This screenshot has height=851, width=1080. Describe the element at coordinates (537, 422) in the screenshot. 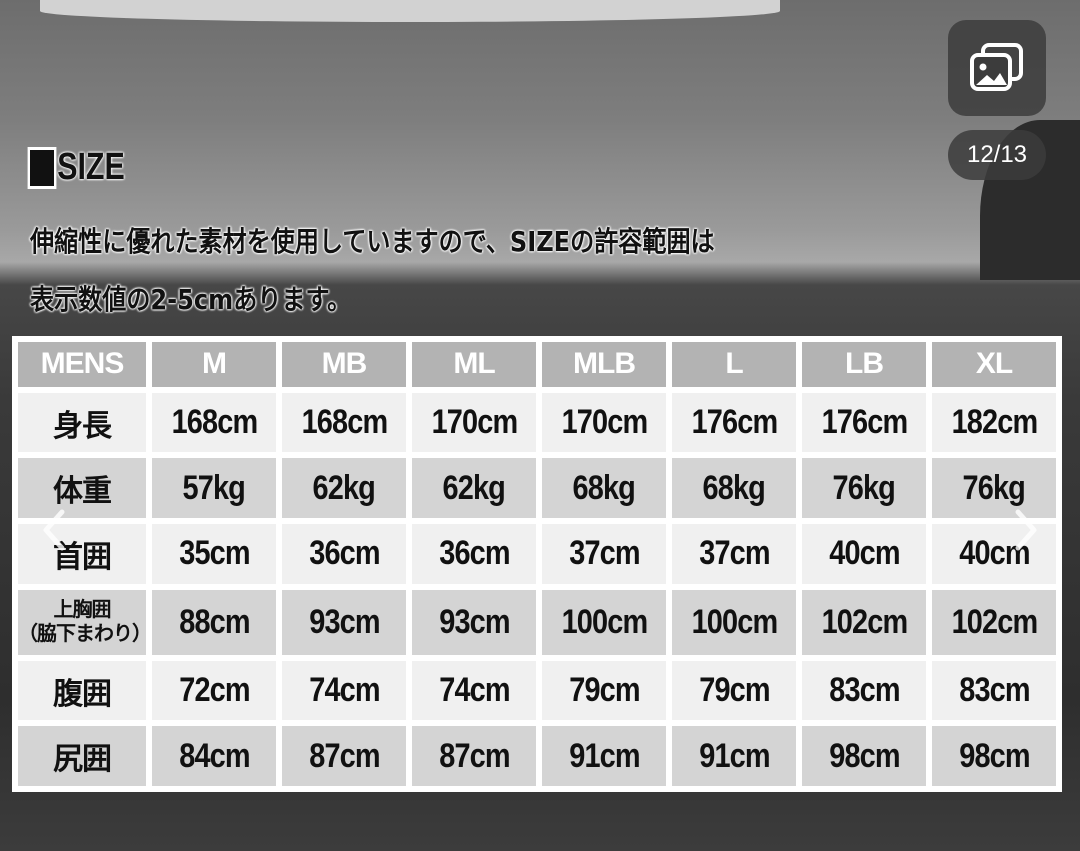

I see `table-row: 身長 168cm 168cm 170cm 170cm 176cm 176cm 182cm` at that location.